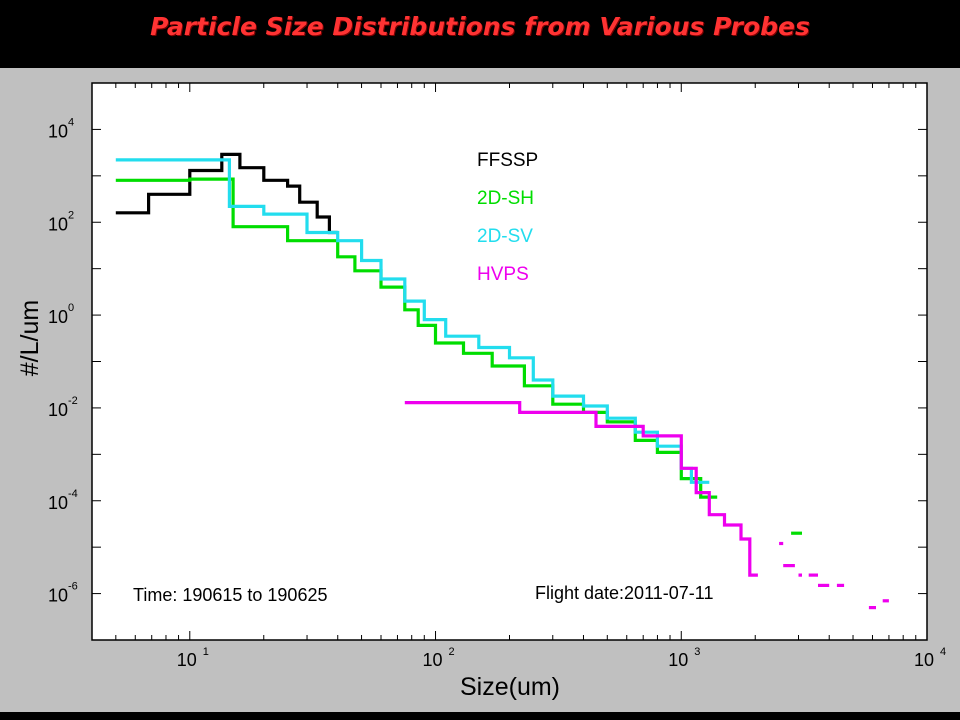 The width and height of the screenshot is (960, 720). I want to click on x-tick-exponent: 4, so click(943, 652).